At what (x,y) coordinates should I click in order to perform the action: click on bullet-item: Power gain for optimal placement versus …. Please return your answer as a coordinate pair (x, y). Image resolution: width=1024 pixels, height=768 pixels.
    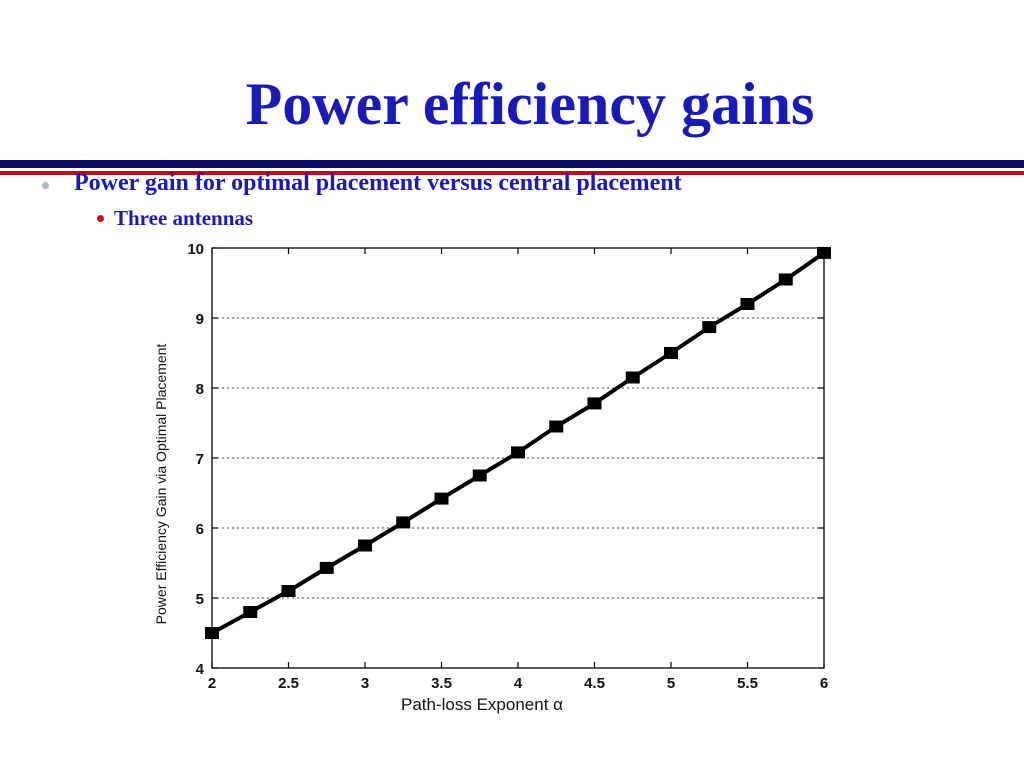
    Looking at the image, I should click on (378, 183).